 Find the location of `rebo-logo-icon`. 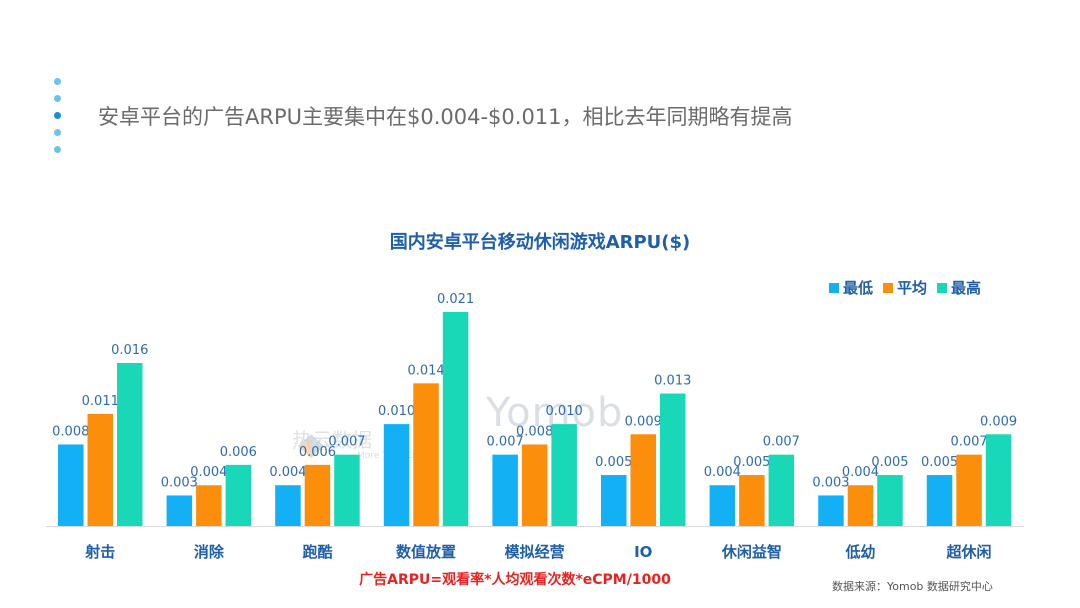

rebo-logo-icon is located at coordinates (311, 446).